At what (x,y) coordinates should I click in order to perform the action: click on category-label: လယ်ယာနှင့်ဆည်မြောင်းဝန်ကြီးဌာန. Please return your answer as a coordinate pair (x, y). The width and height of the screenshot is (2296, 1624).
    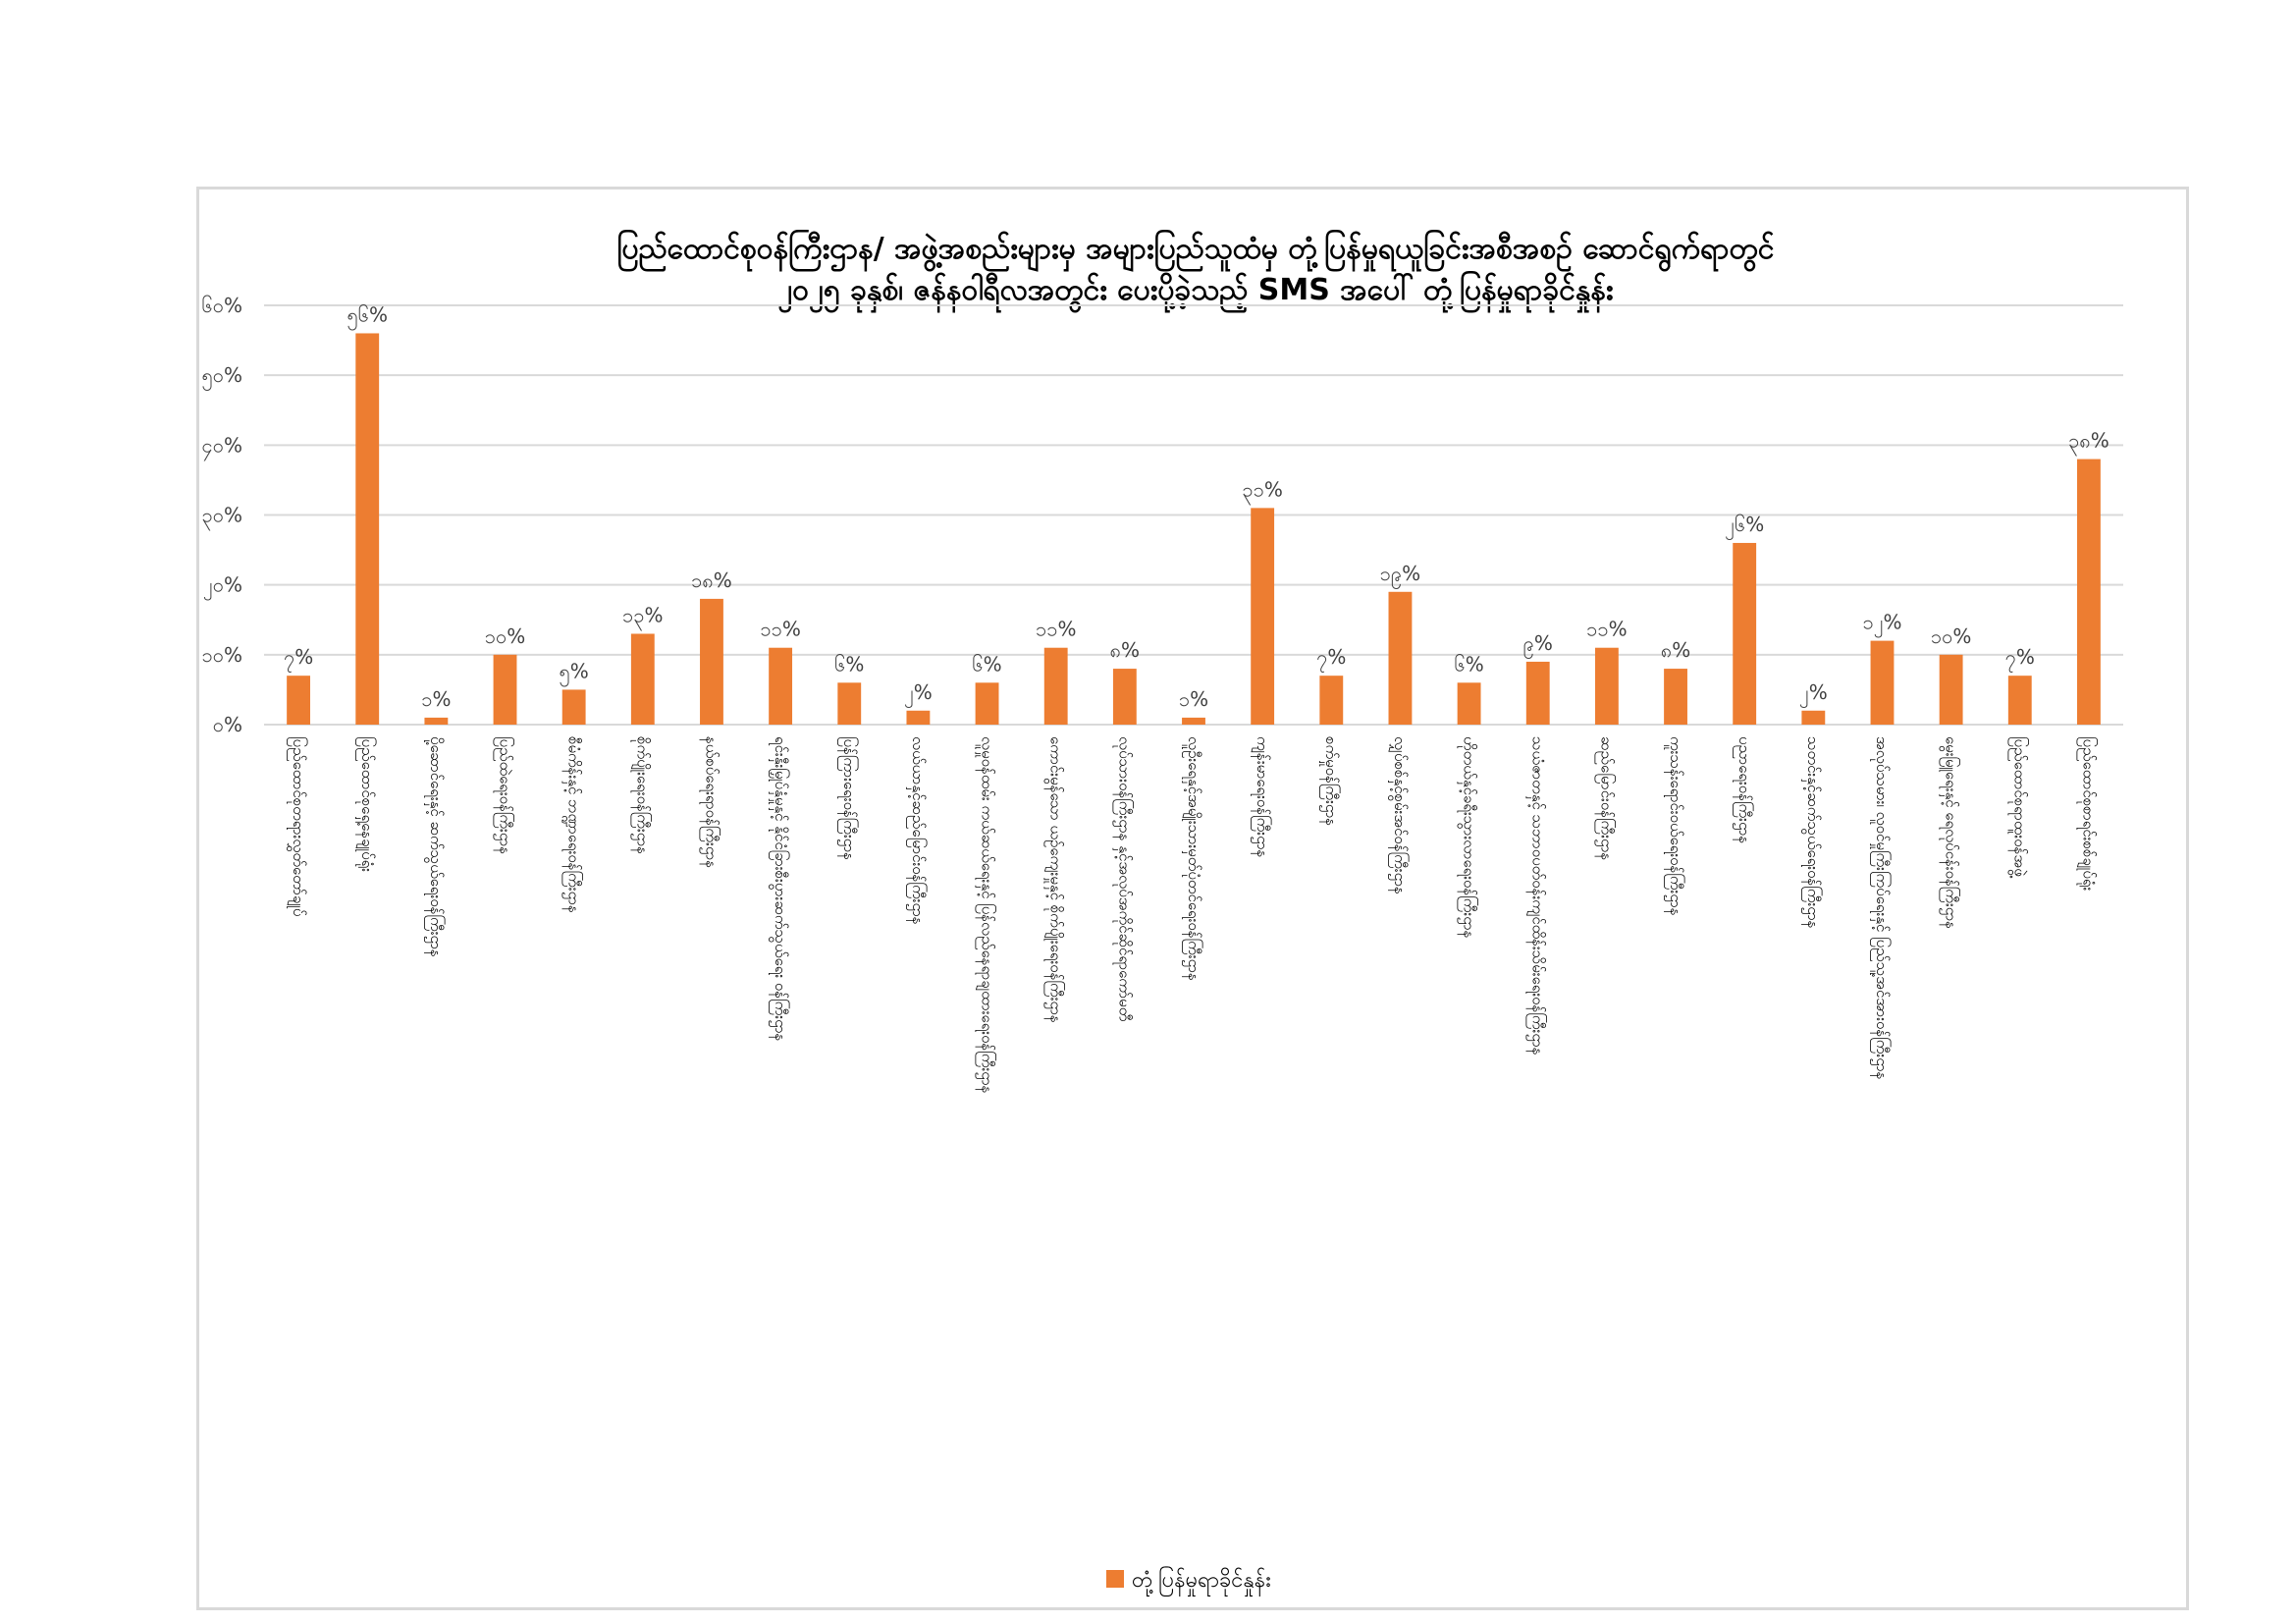
    Looking at the image, I should click on (917, 830).